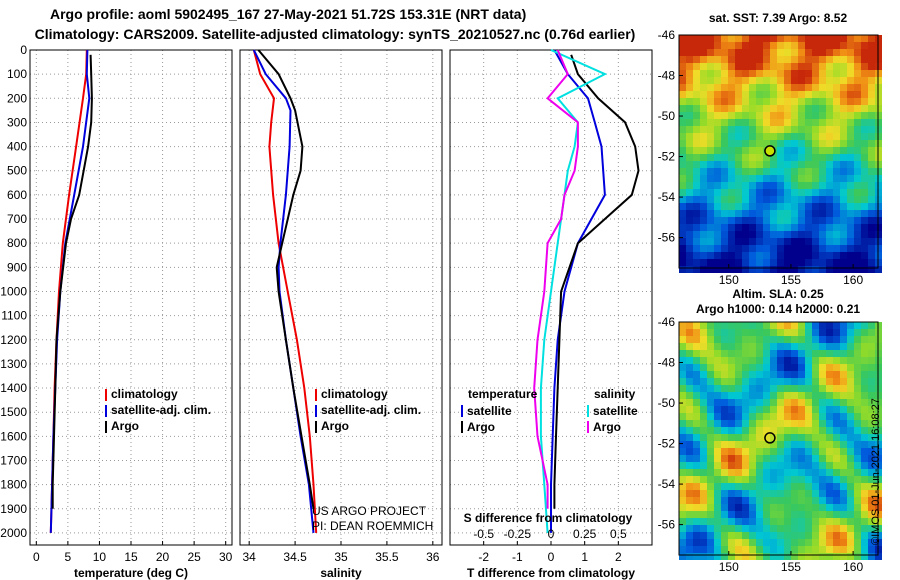 This screenshot has height=580, width=900. What do you see at coordinates (433, 557) in the screenshot?
I see `x-tick-label: 36` at bounding box center [433, 557].